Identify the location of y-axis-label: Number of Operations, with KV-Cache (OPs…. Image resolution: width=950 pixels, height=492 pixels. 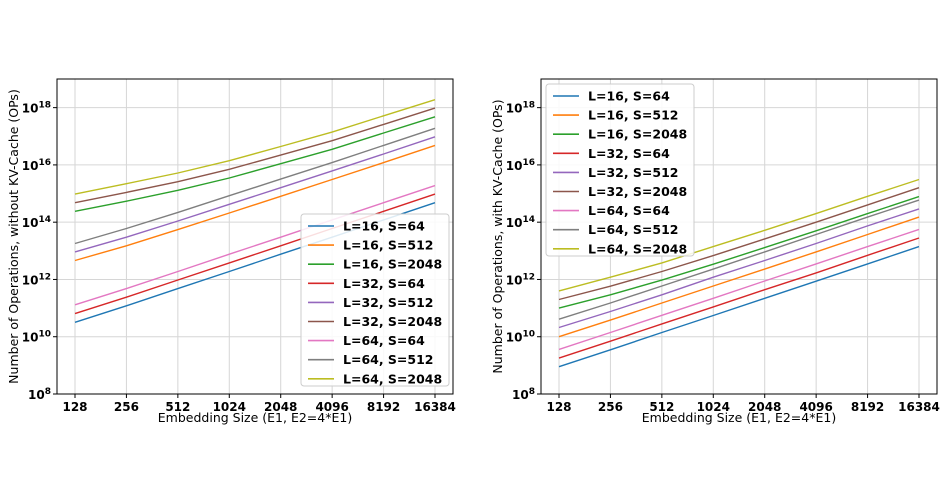
(497, 236).